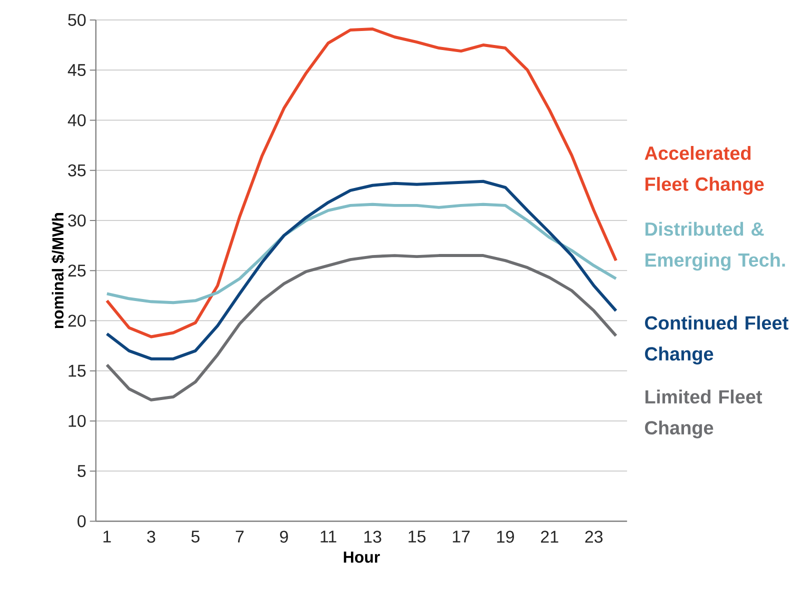 This screenshot has width=794, height=597. What do you see at coordinates (715, 246) in the screenshot?
I see `series-label: Distributed & Emerging Tech.` at bounding box center [715, 246].